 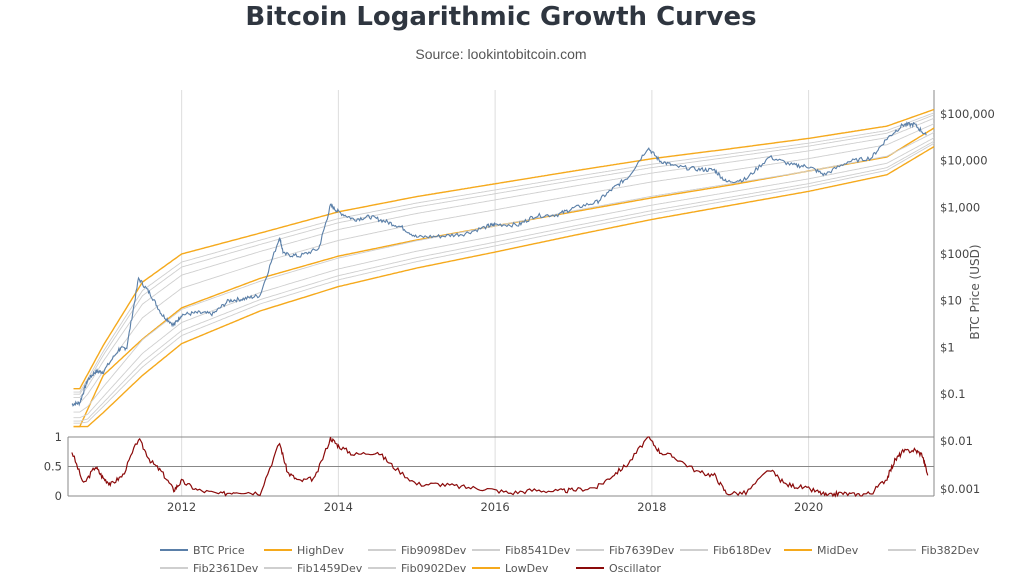 I want to click on legend-item: Fib382Dev, so click(x=933, y=550).